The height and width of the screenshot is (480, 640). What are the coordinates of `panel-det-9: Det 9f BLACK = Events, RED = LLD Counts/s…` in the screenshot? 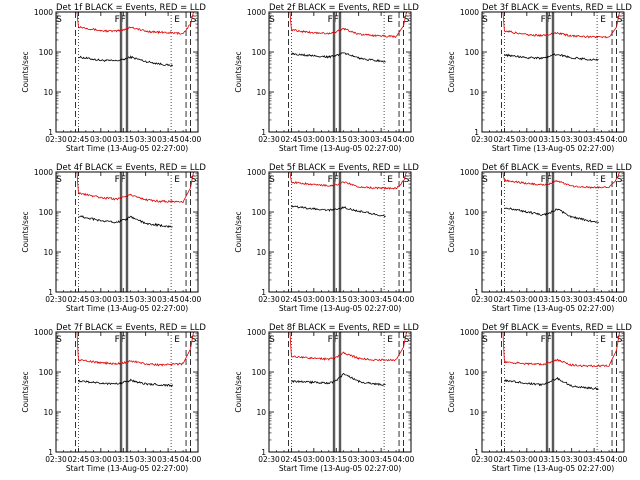 It's located at (539, 398).